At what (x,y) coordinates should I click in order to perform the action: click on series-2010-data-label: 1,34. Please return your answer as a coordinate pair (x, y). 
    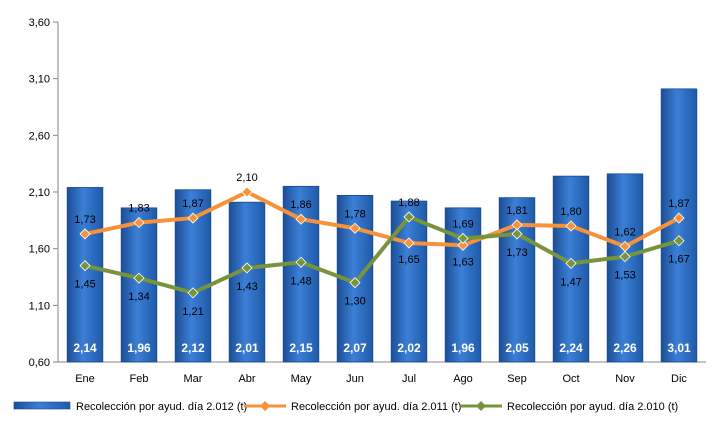
    Looking at the image, I should click on (138, 297).